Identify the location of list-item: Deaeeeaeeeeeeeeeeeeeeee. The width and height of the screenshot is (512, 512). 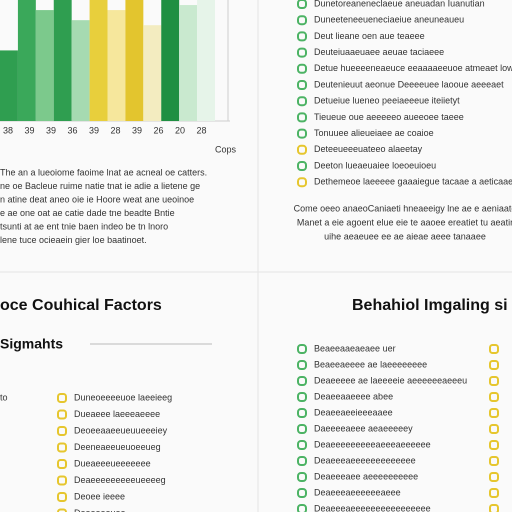
(372, 507).